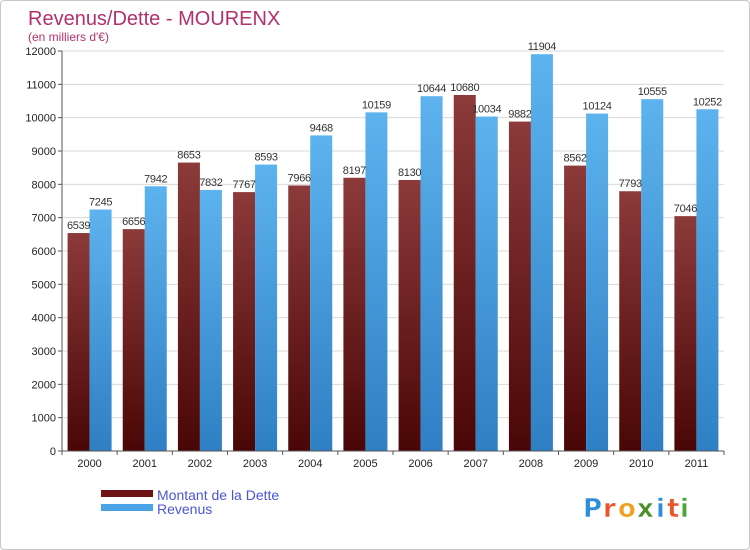 The height and width of the screenshot is (550, 750). I want to click on y-tick-label: 7000, so click(44, 219).